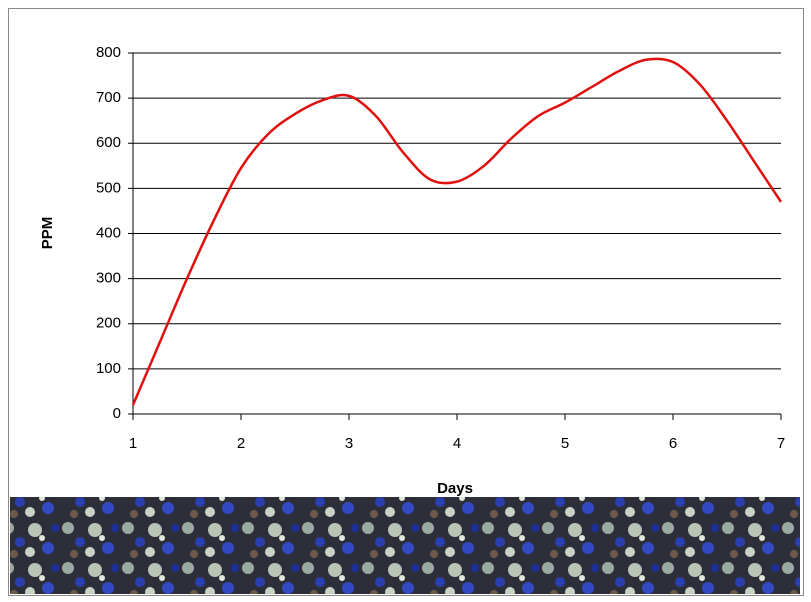 Image resolution: width=811 pixels, height=602 pixels. Describe the element at coordinates (108, 368) in the screenshot. I see `y-tick-label: 100` at that location.